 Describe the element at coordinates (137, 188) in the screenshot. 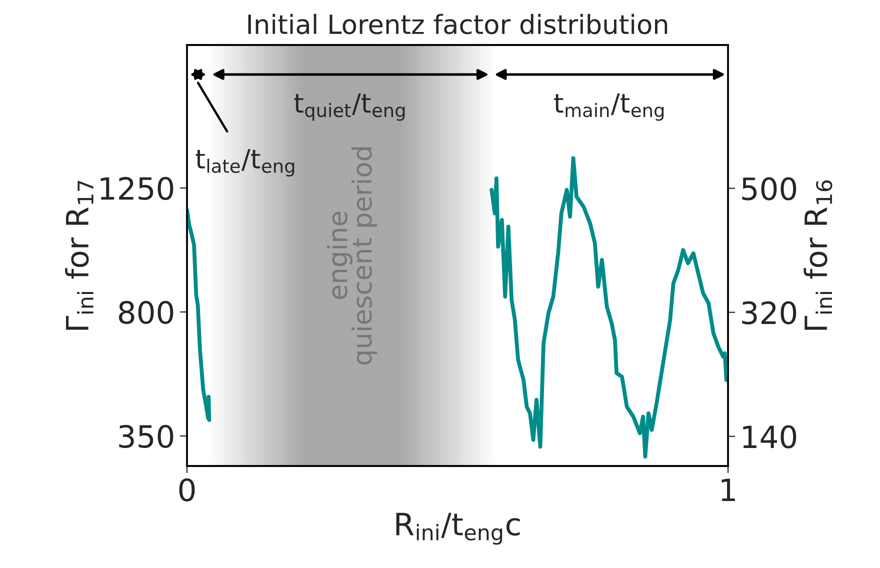

I see `y-tick-label: 1250` at that location.